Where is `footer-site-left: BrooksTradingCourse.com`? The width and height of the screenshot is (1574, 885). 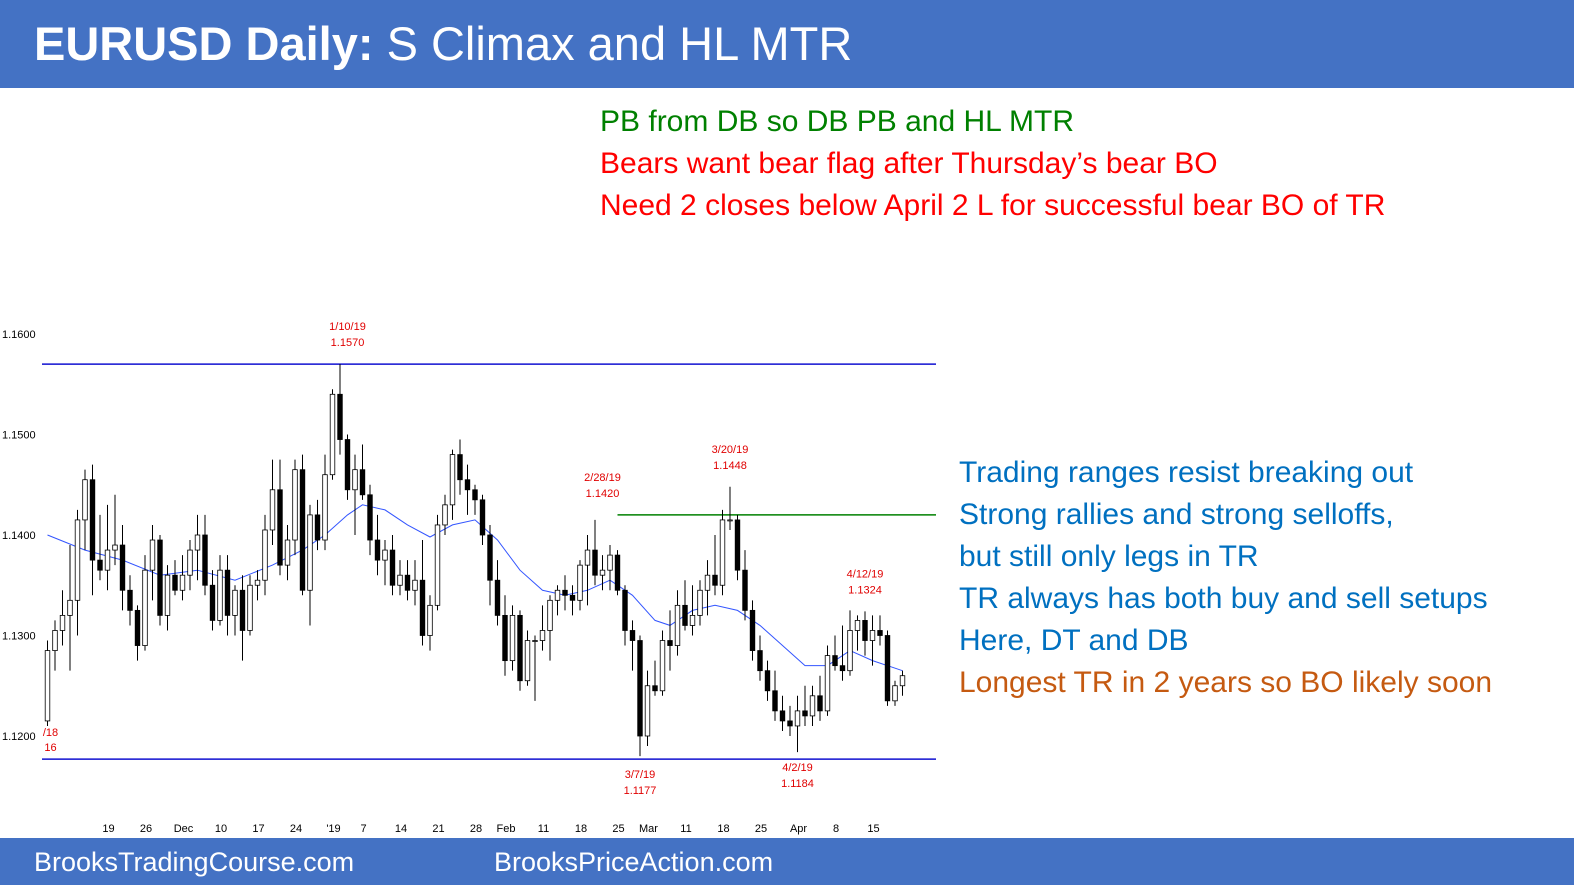 footer-site-left: BrooksTradingCourse.com is located at coordinates (194, 862).